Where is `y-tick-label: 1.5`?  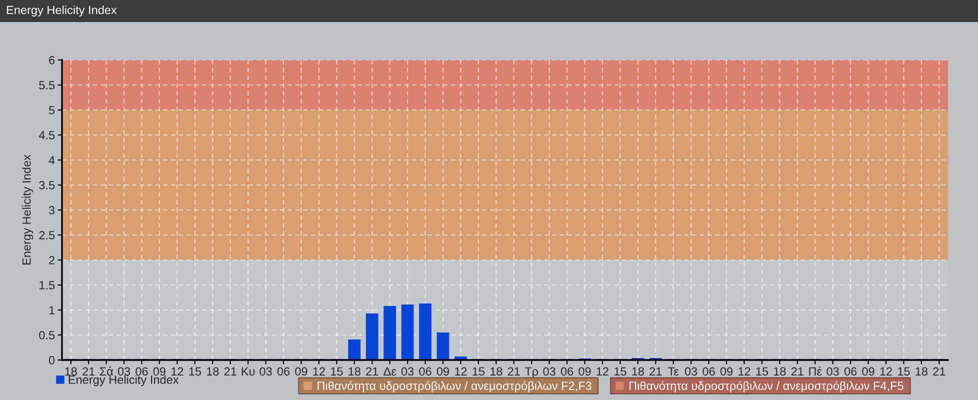 y-tick-label: 1.5 is located at coordinates (47, 285).